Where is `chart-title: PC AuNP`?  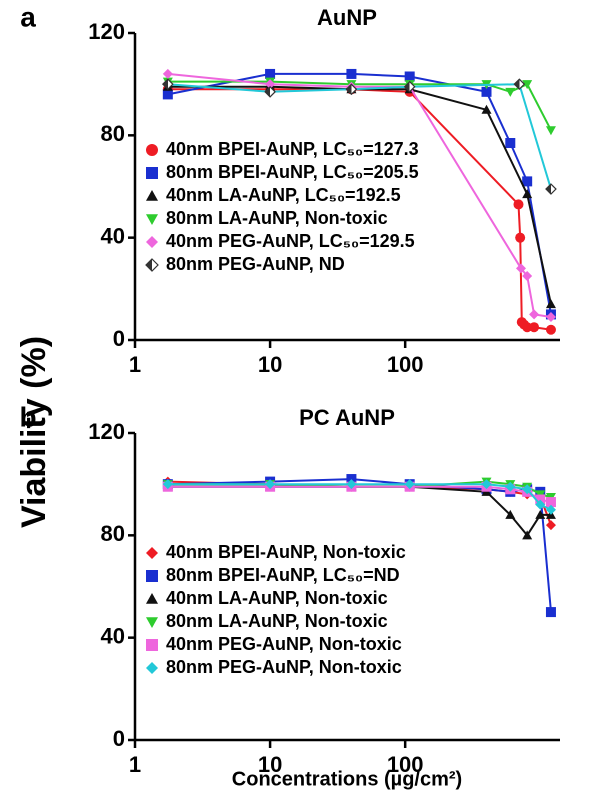 chart-title: PC AuNP is located at coordinates (347, 417).